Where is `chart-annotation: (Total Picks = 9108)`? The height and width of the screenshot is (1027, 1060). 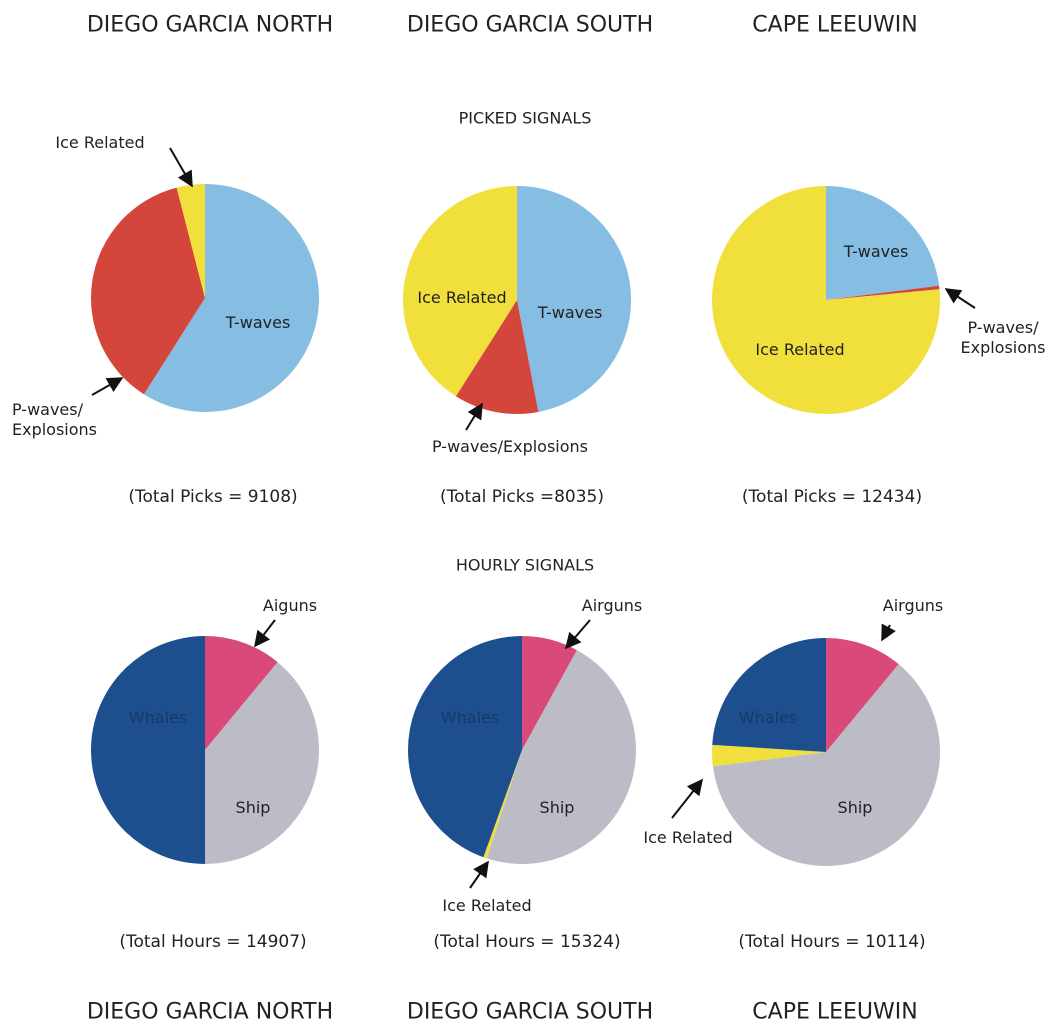
chart-annotation: (Total Picks = 9108) is located at coordinates (213, 497).